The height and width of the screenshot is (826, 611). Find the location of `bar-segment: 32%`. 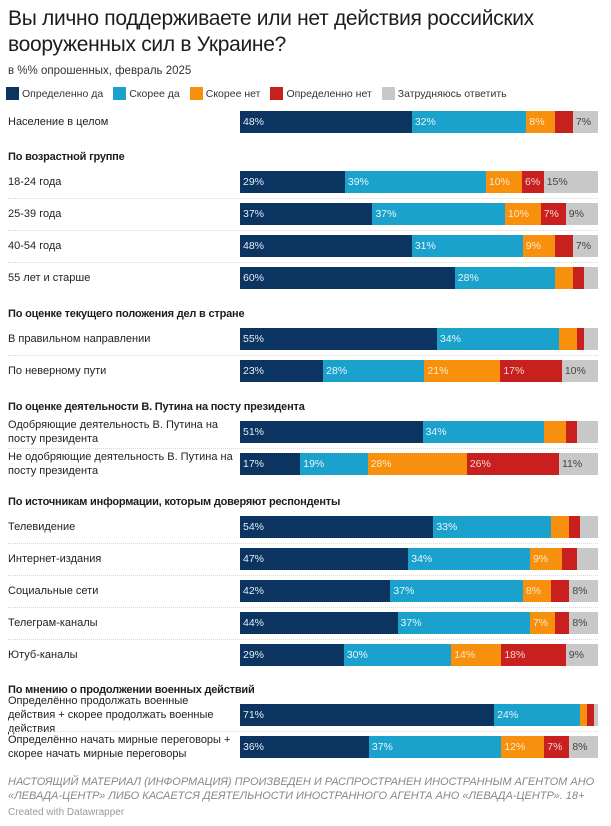

bar-segment: 32% is located at coordinates (469, 122).